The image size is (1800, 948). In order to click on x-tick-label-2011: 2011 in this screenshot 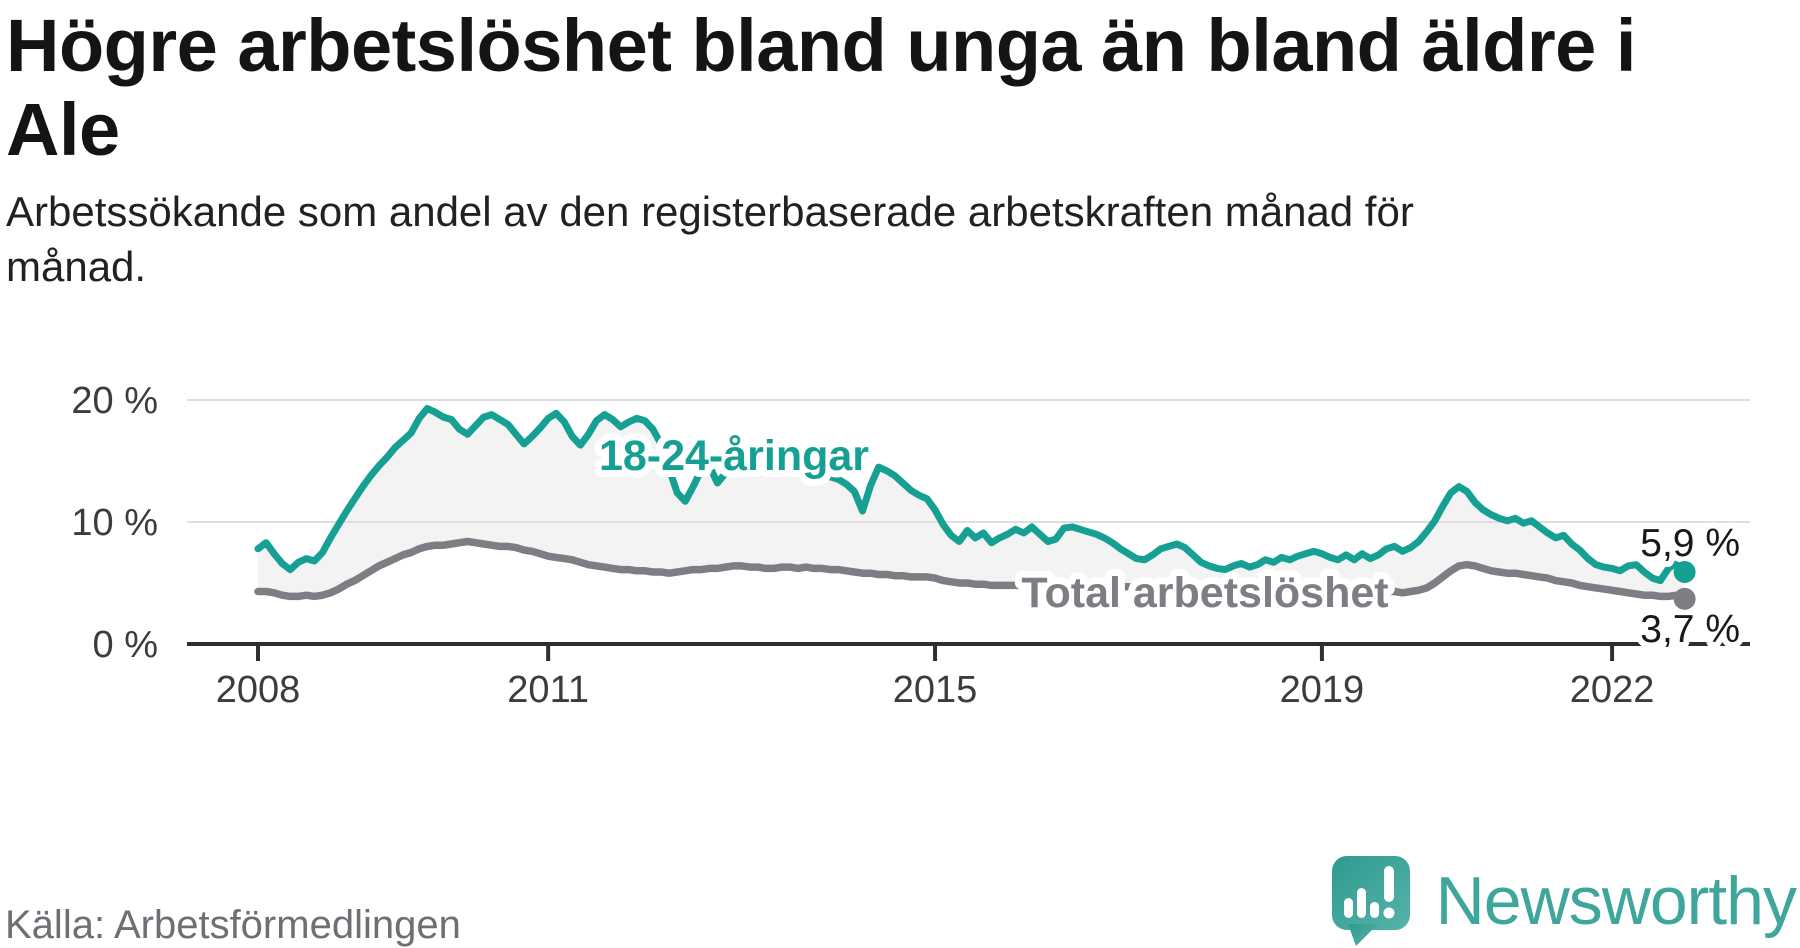, I will do `click(548, 690)`.